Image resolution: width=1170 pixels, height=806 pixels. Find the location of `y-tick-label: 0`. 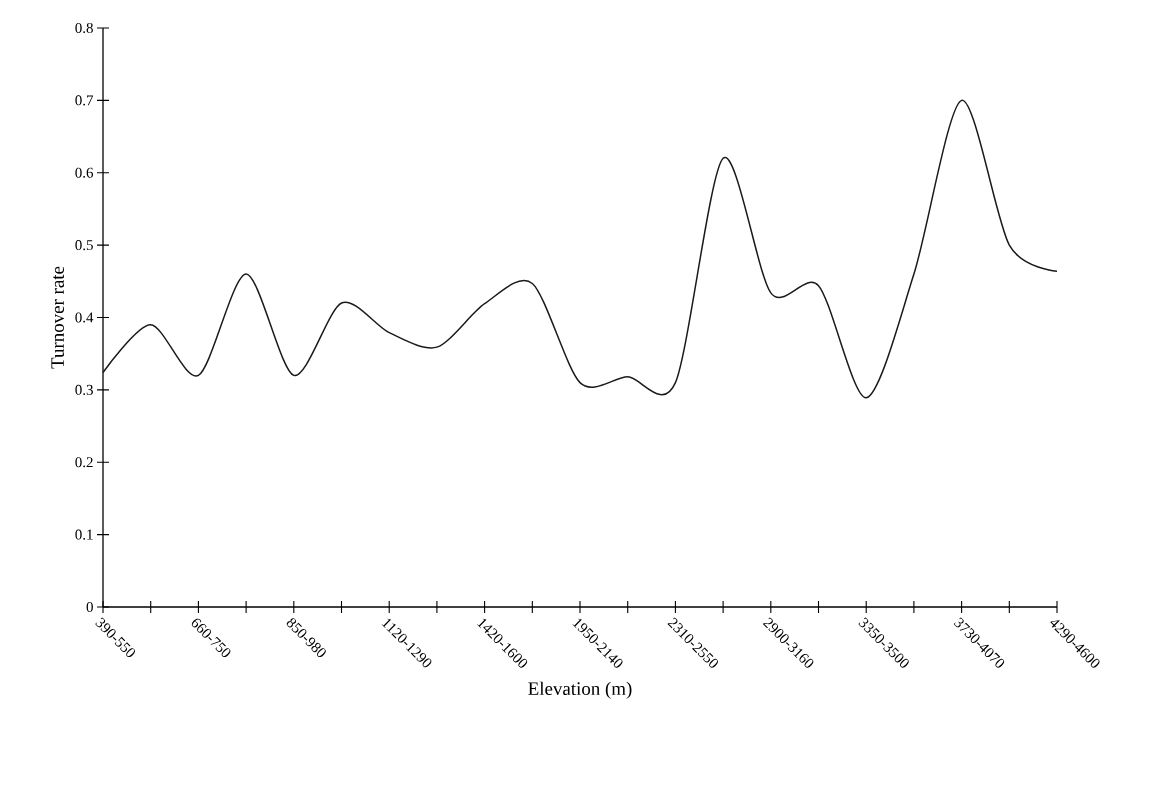

y-tick-label: 0 is located at coordinates (89, 607).